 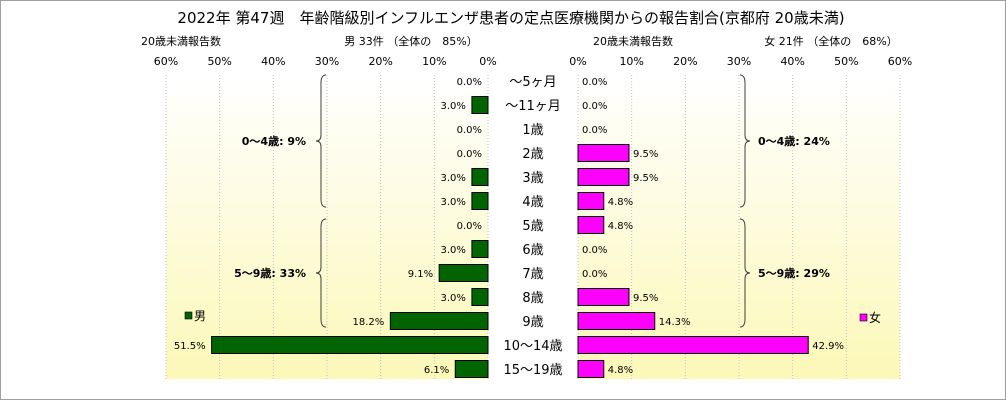 I want to click on age-group-label: 5～9歳: 29%, so click(x=794, y=273).